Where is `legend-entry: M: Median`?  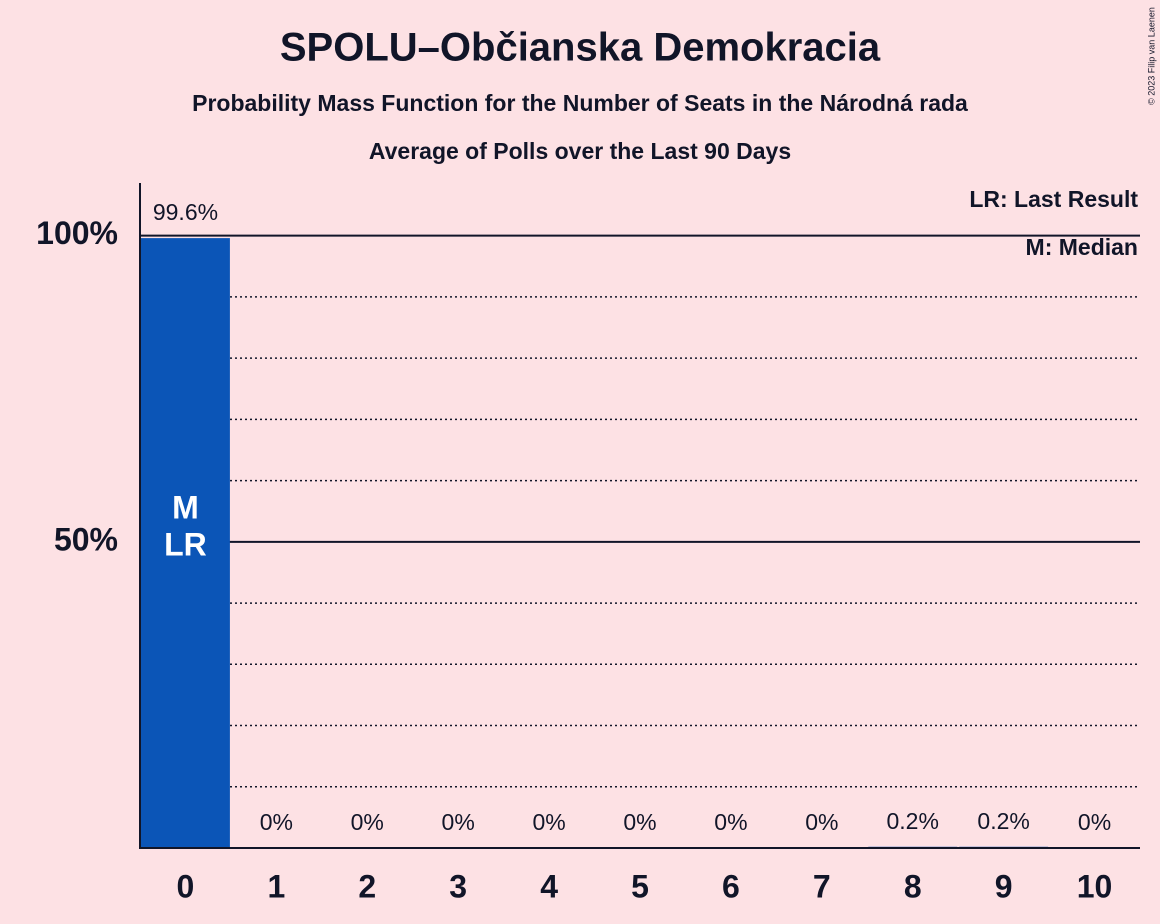 legend-entry: M: Median is located at coordinates (1082, 247).